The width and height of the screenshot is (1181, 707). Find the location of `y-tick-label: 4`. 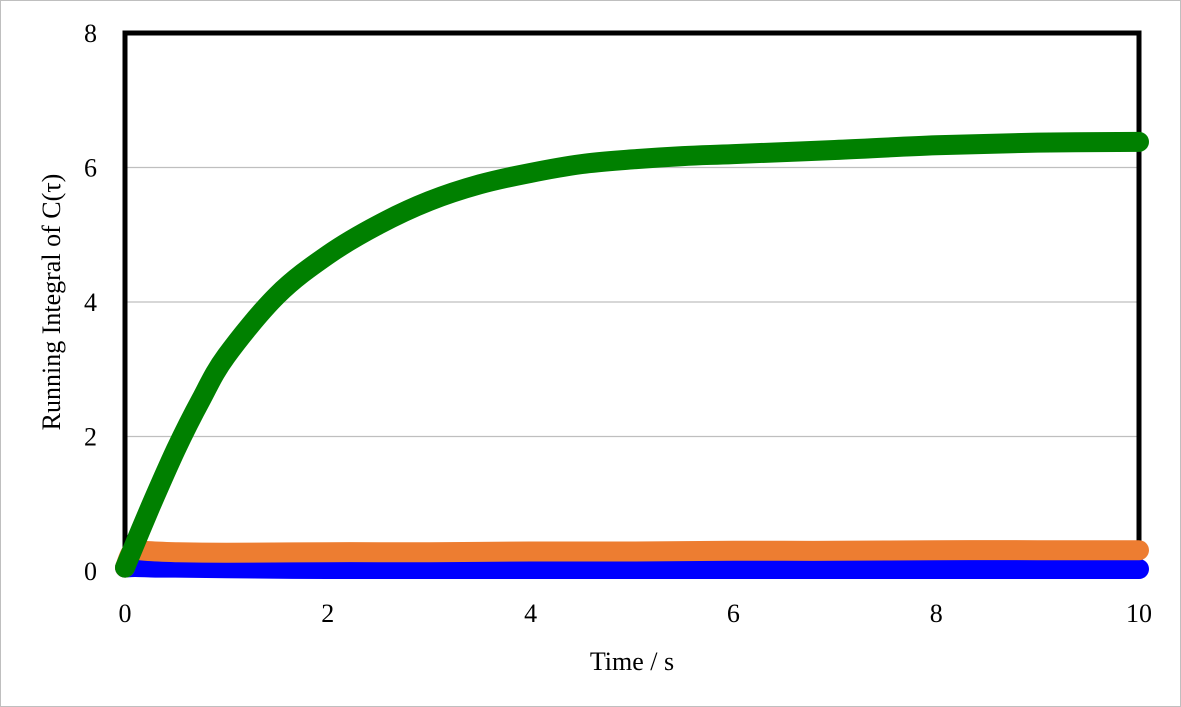

y-tick-label: 4 is located at coordinates (90, 302).